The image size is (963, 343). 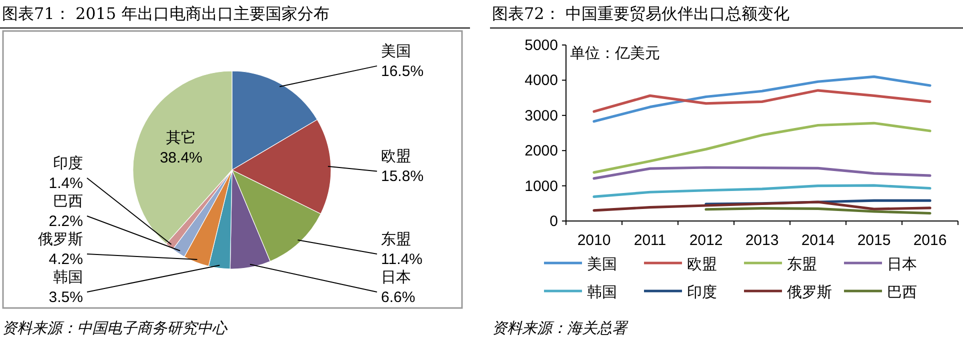 I want to click on legend-label: 印度, so click(x=702, y=292).